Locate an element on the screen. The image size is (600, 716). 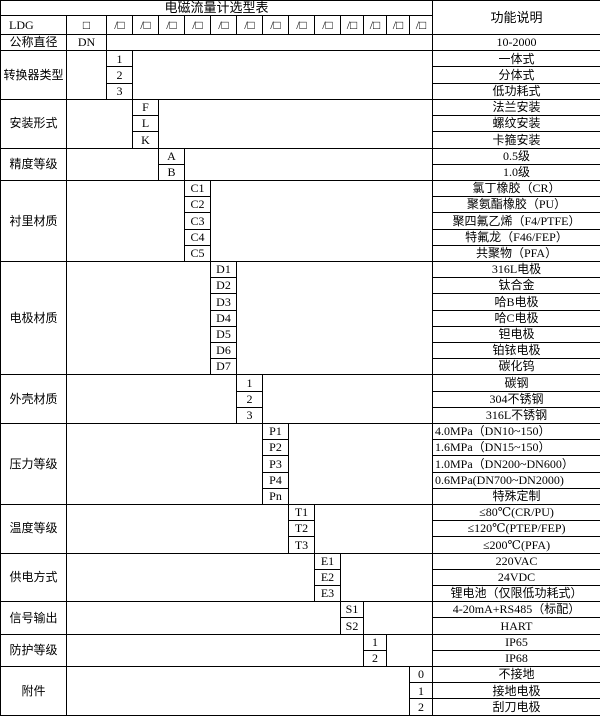
category-label: 压力等级 is located at coordinates (33, 463).